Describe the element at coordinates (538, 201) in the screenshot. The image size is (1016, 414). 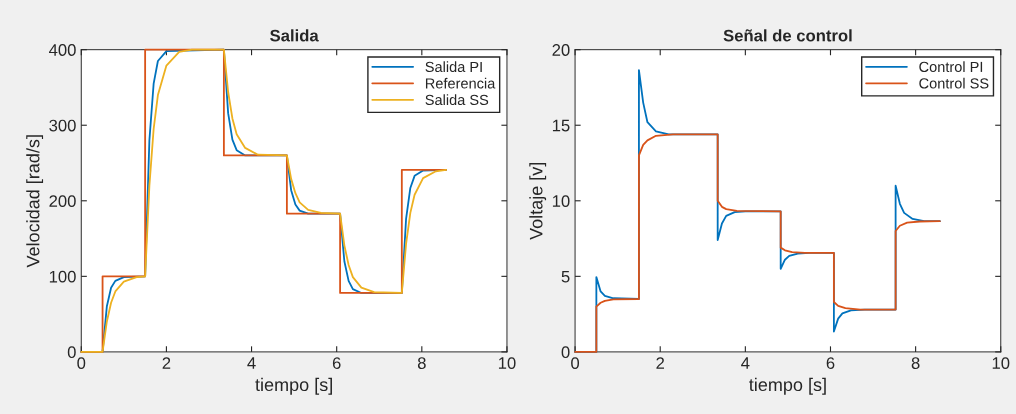
I see `y-axis-title: Voltaje [v]` at that location.